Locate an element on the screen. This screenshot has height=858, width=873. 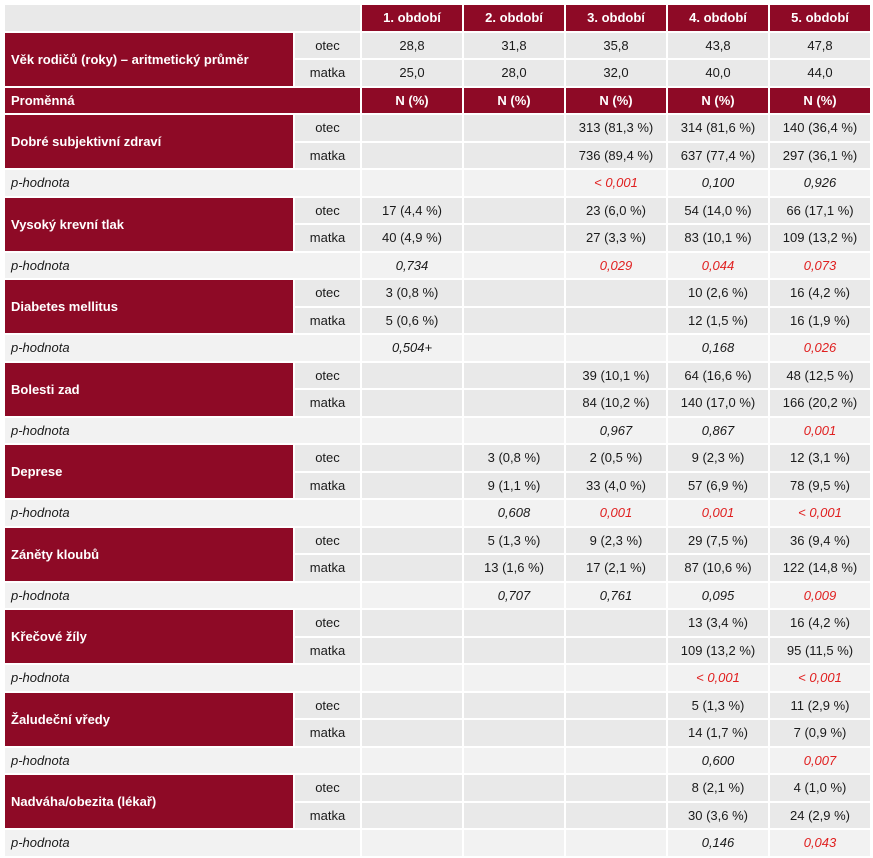
table-row: Křečové žíly otec 13 (3,4 %) 16 (4,2 %) is located at coordinates (437, 636).